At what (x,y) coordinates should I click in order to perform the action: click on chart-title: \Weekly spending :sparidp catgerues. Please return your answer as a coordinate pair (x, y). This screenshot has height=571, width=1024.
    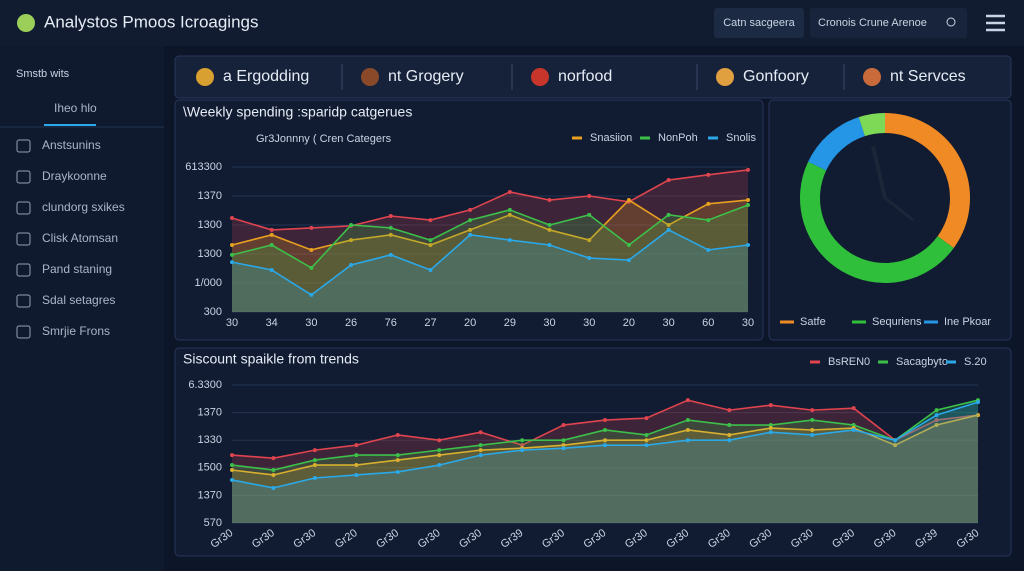
    Looking at the image, I should click on (297, 112).